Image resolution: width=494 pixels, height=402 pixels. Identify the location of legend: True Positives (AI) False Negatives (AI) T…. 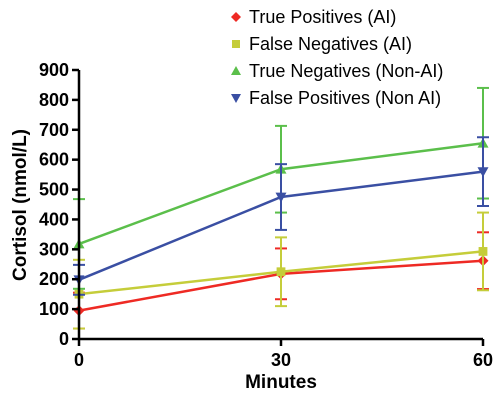
(337, 57).